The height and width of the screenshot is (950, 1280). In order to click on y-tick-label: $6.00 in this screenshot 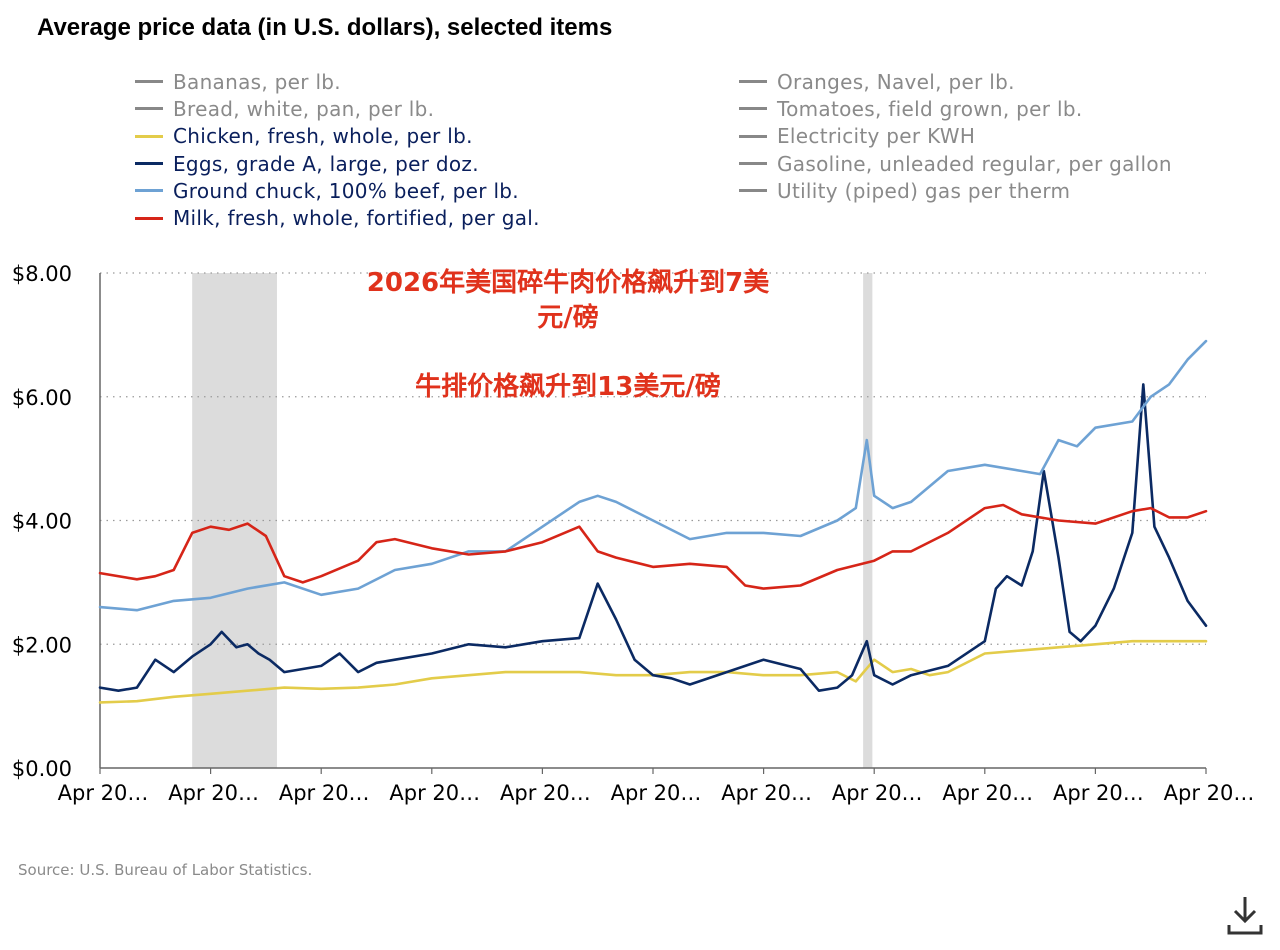, I will do `click(42, 398)`.